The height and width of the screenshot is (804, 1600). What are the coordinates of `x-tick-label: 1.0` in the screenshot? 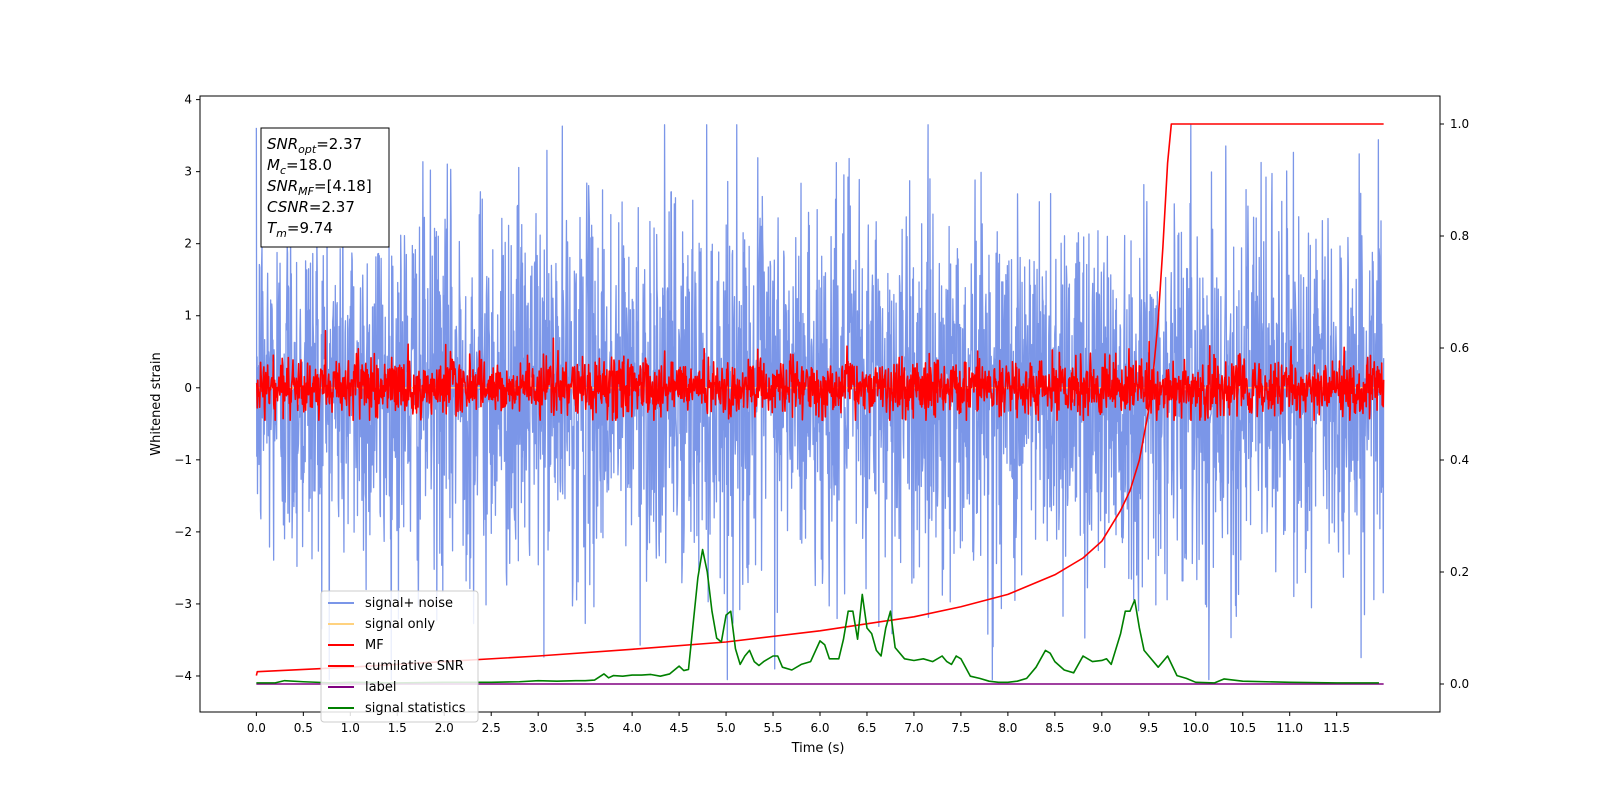 It's located at (350, 728).